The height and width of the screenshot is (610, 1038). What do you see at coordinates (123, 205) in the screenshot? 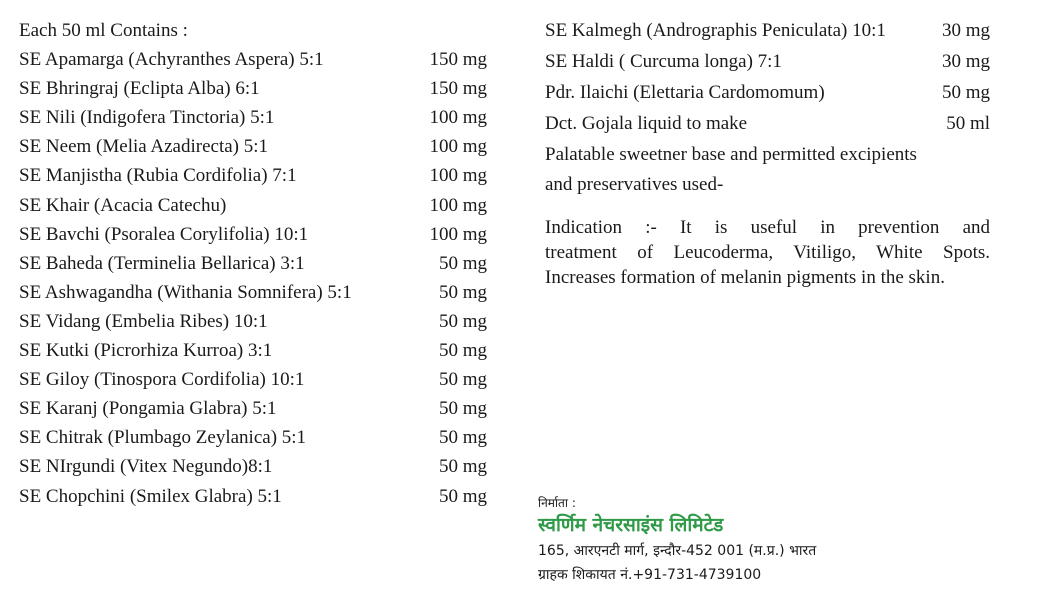
I see `ingredient-name: SE Khair (Acacia Catechu)` at bounding box center [123, 205].